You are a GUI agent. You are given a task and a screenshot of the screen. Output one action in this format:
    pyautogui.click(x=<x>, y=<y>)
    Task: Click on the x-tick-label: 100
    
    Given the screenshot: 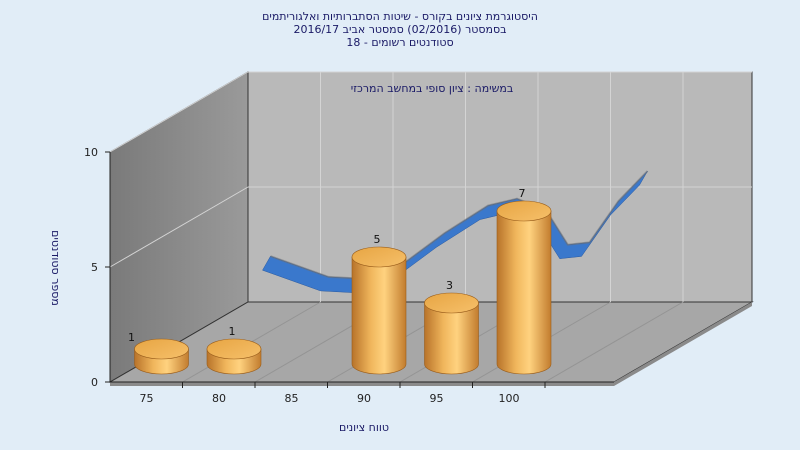 What is the action you would take?
    pyautogui.click(x=509, y=398)
    